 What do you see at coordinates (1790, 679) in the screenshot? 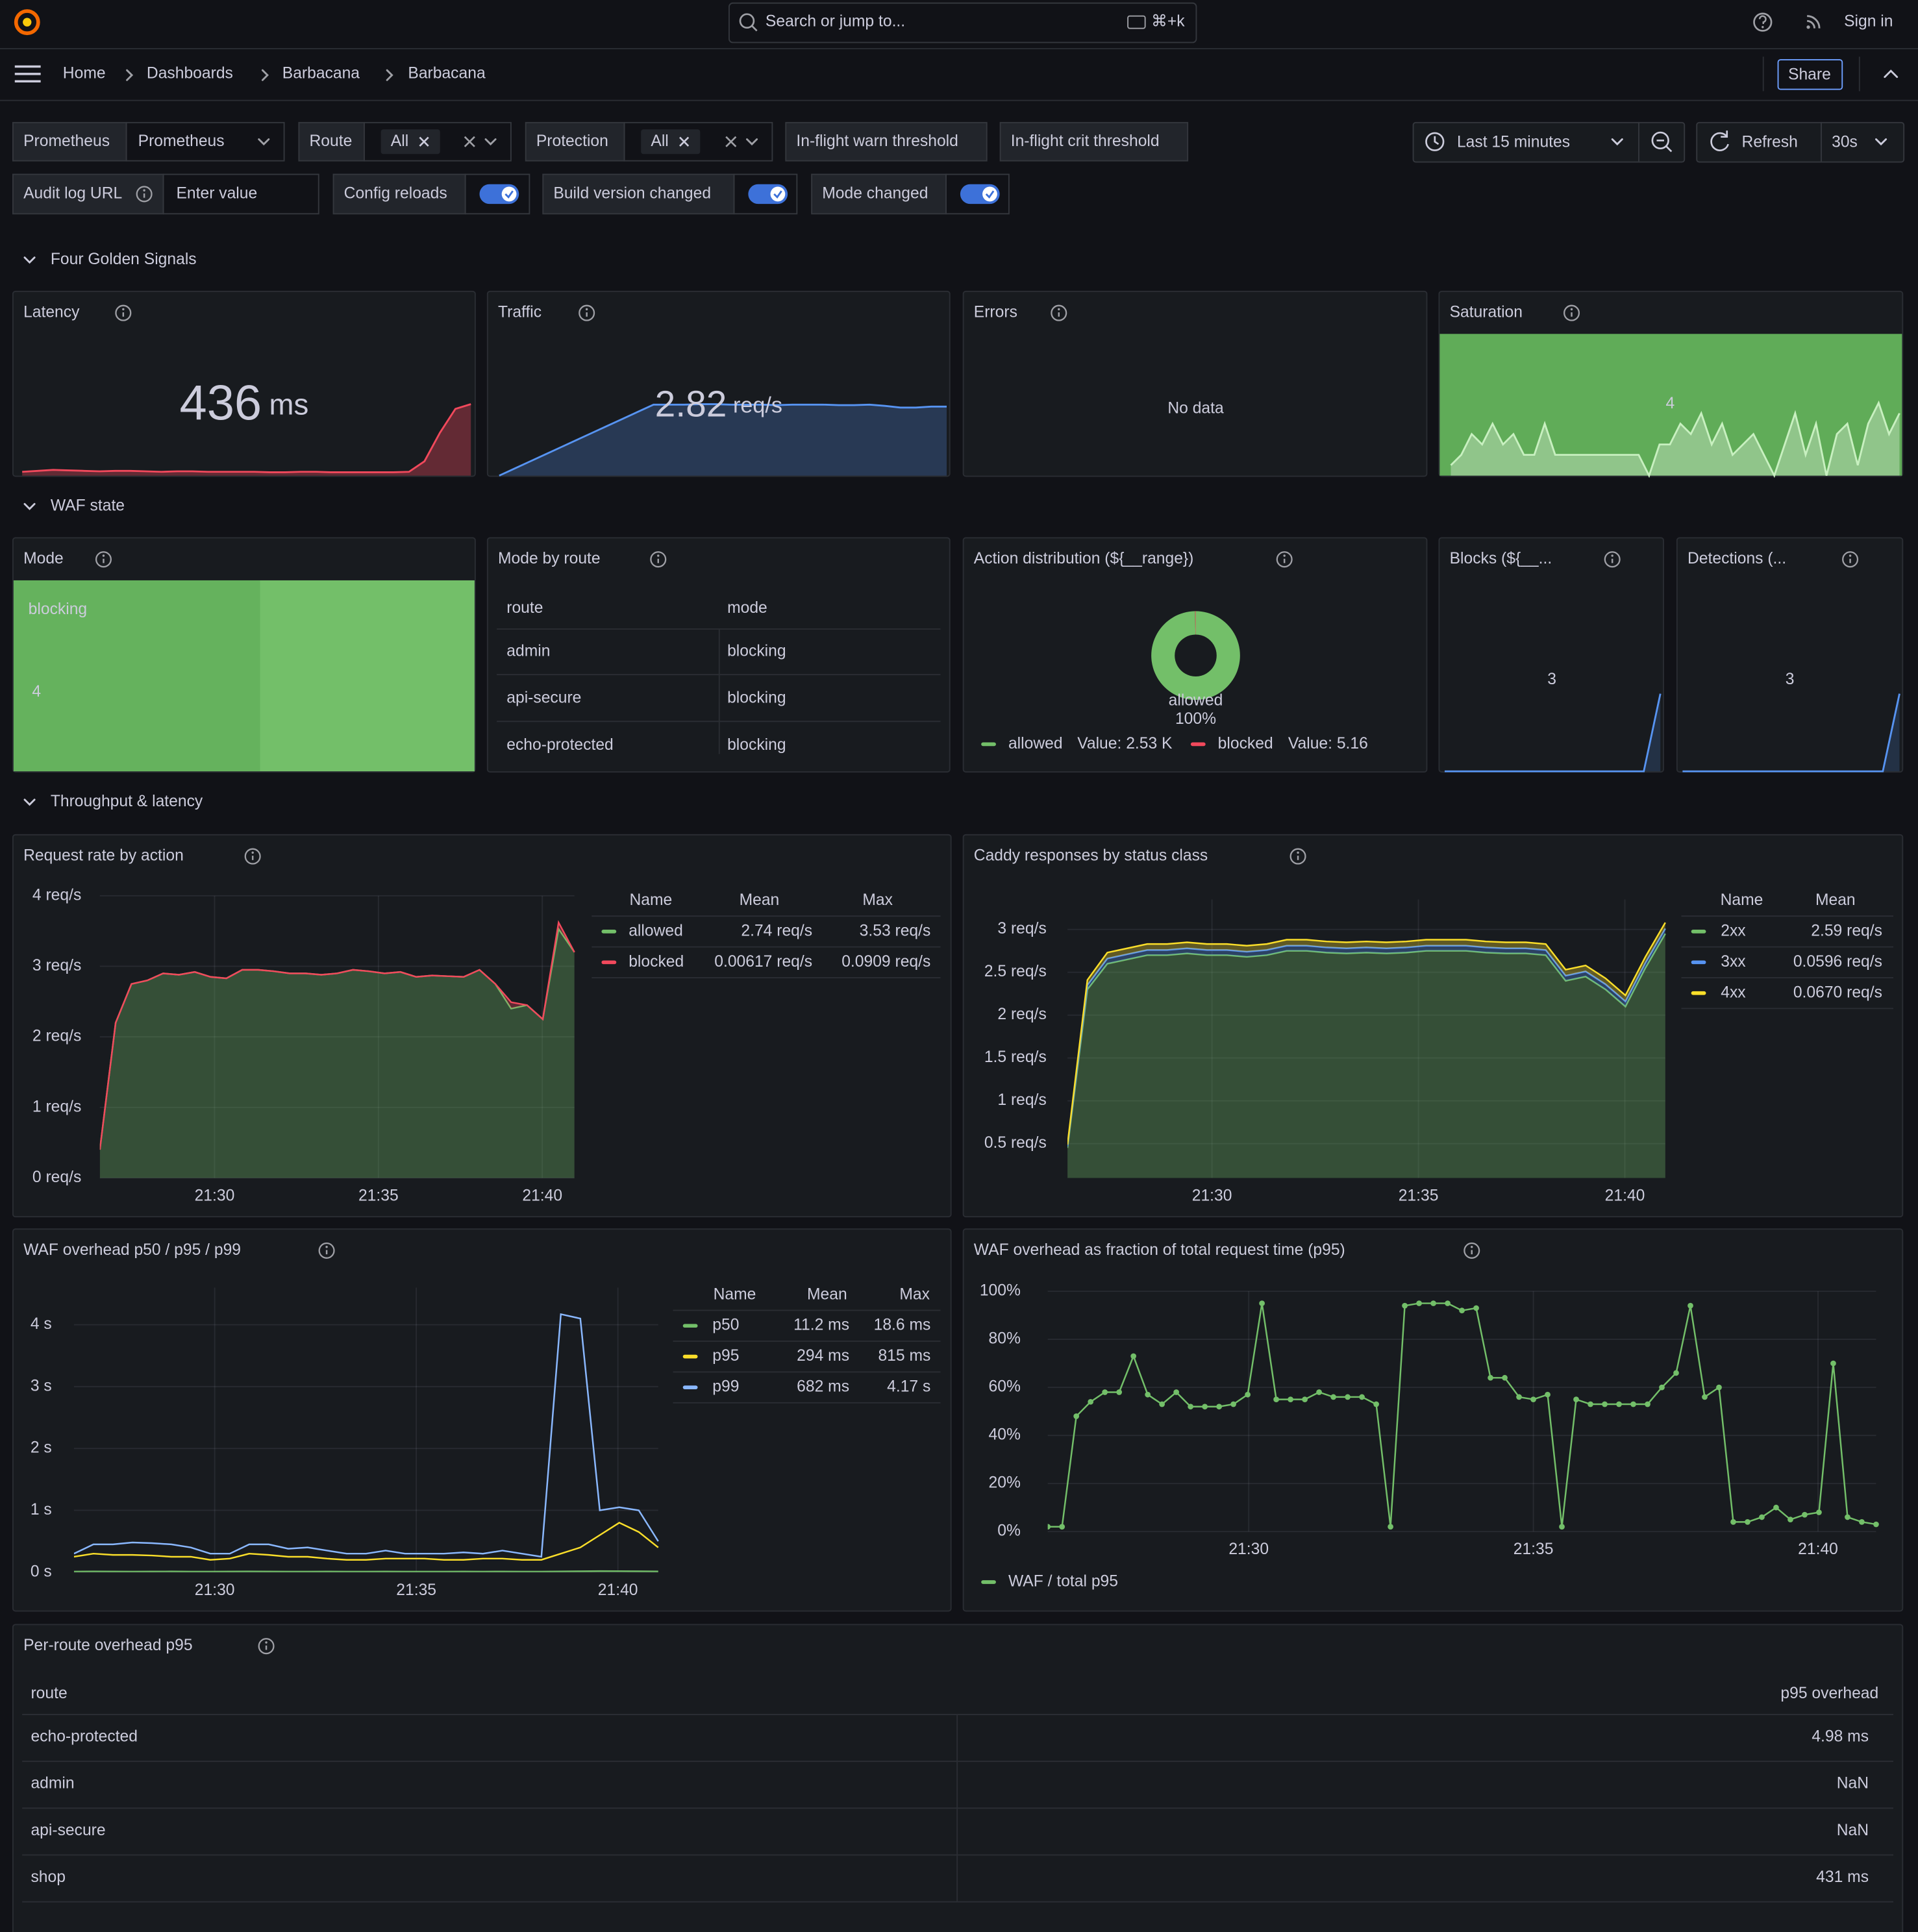
I see `stat-number: 3` at bounding box center [1790, 679].